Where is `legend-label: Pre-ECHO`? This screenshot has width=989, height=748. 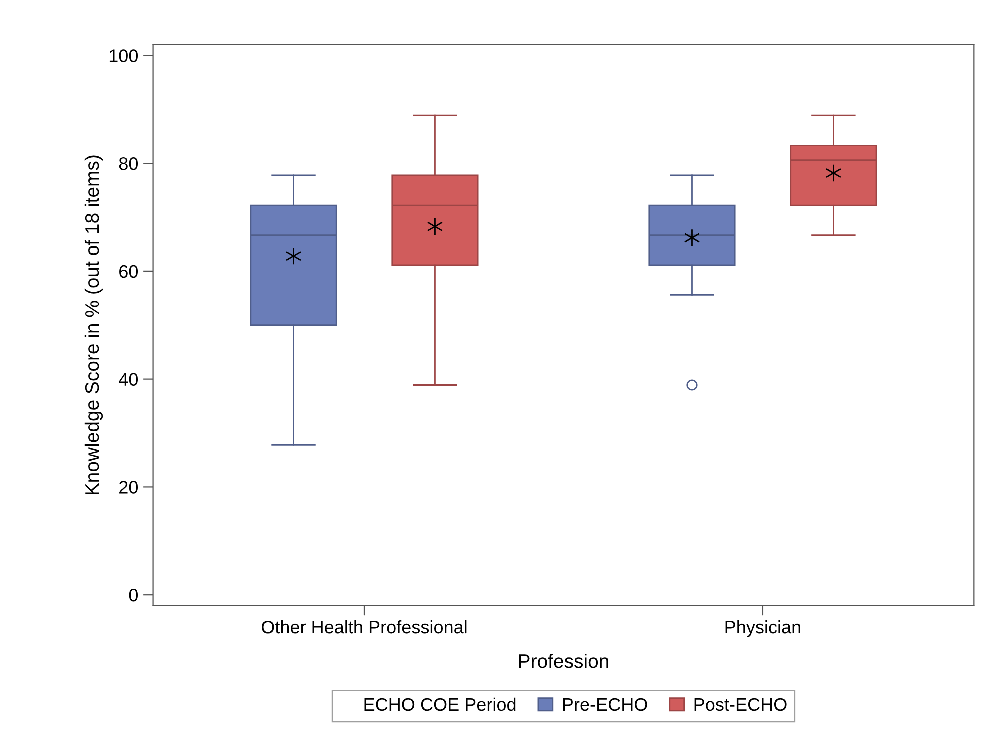
legend-label: Pre-ECHO is located at coordinates (605, 705).